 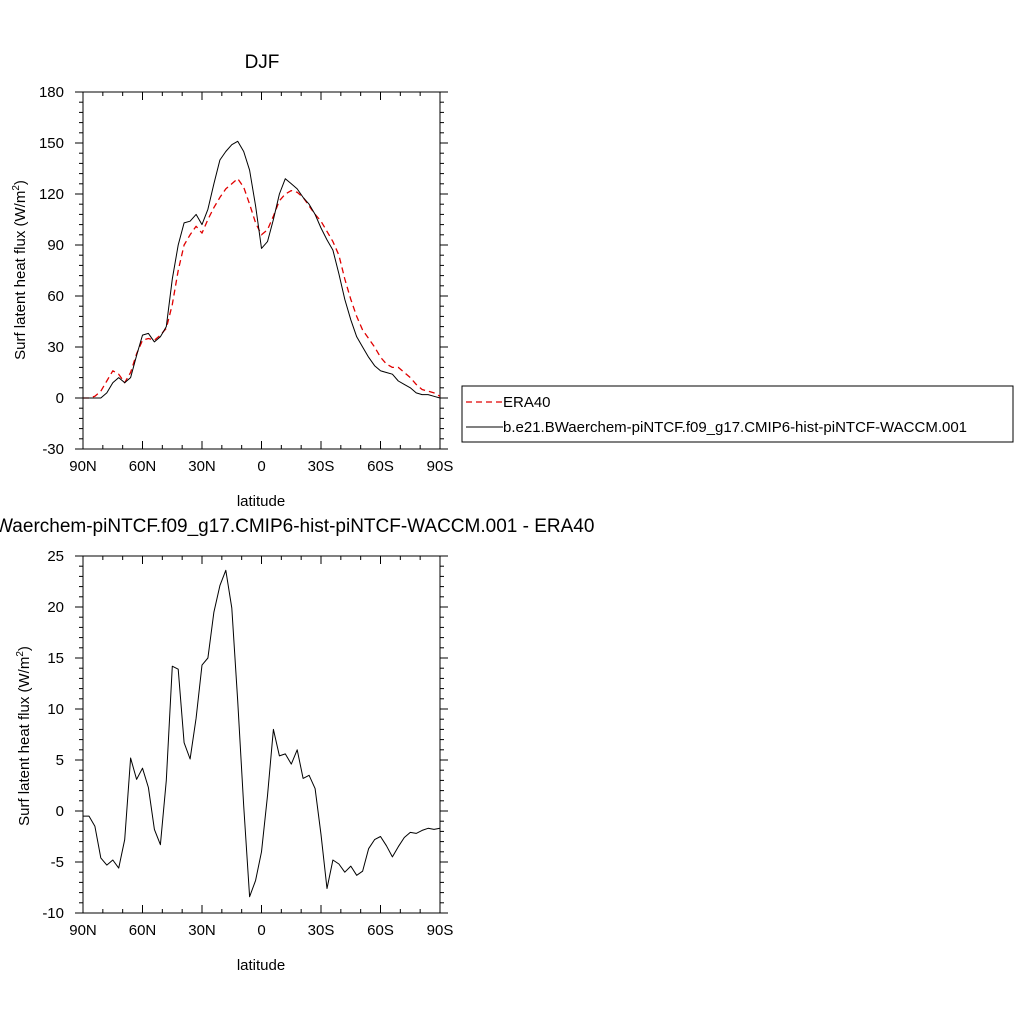 What do you see at coordinates (55, 296) in the screenshot?
I see `top-y-tick-label: 60` at bounding box center [55, 296].